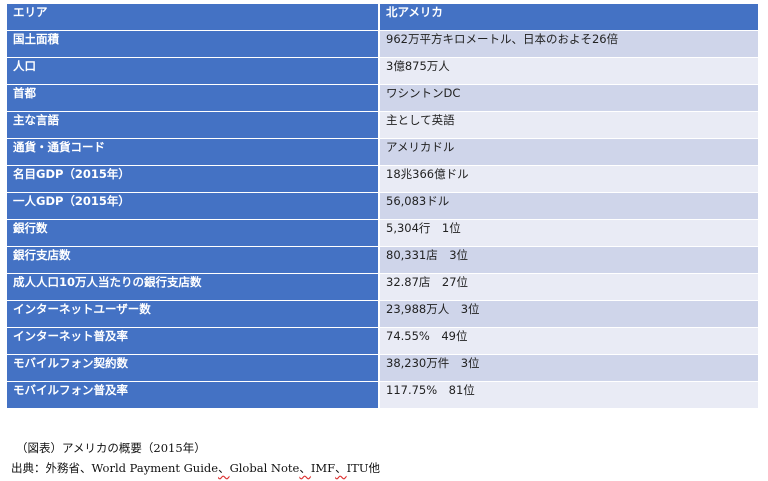 Image resolution: width=768 pixels, height=481 pixels. Describe the element at coordinates (193, 287) in the screenshot. I see `row-key: 成人人口10万人当たりの銀行支店数` at that location.